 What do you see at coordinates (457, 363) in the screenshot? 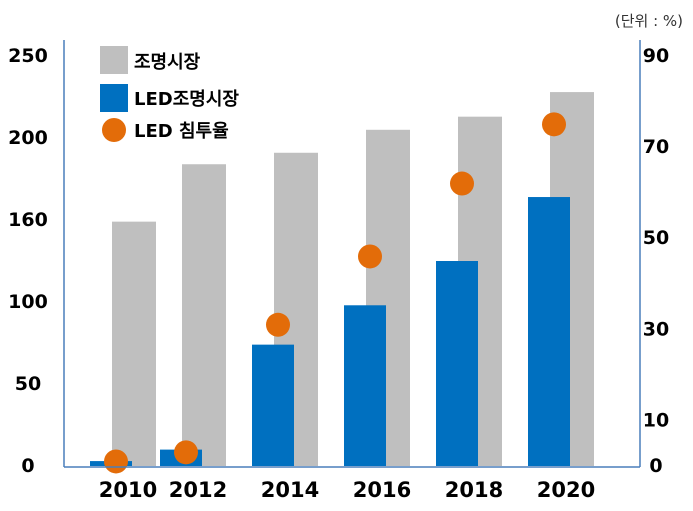
I see `bar-led-market-2018` at bounding box center [457, 363].